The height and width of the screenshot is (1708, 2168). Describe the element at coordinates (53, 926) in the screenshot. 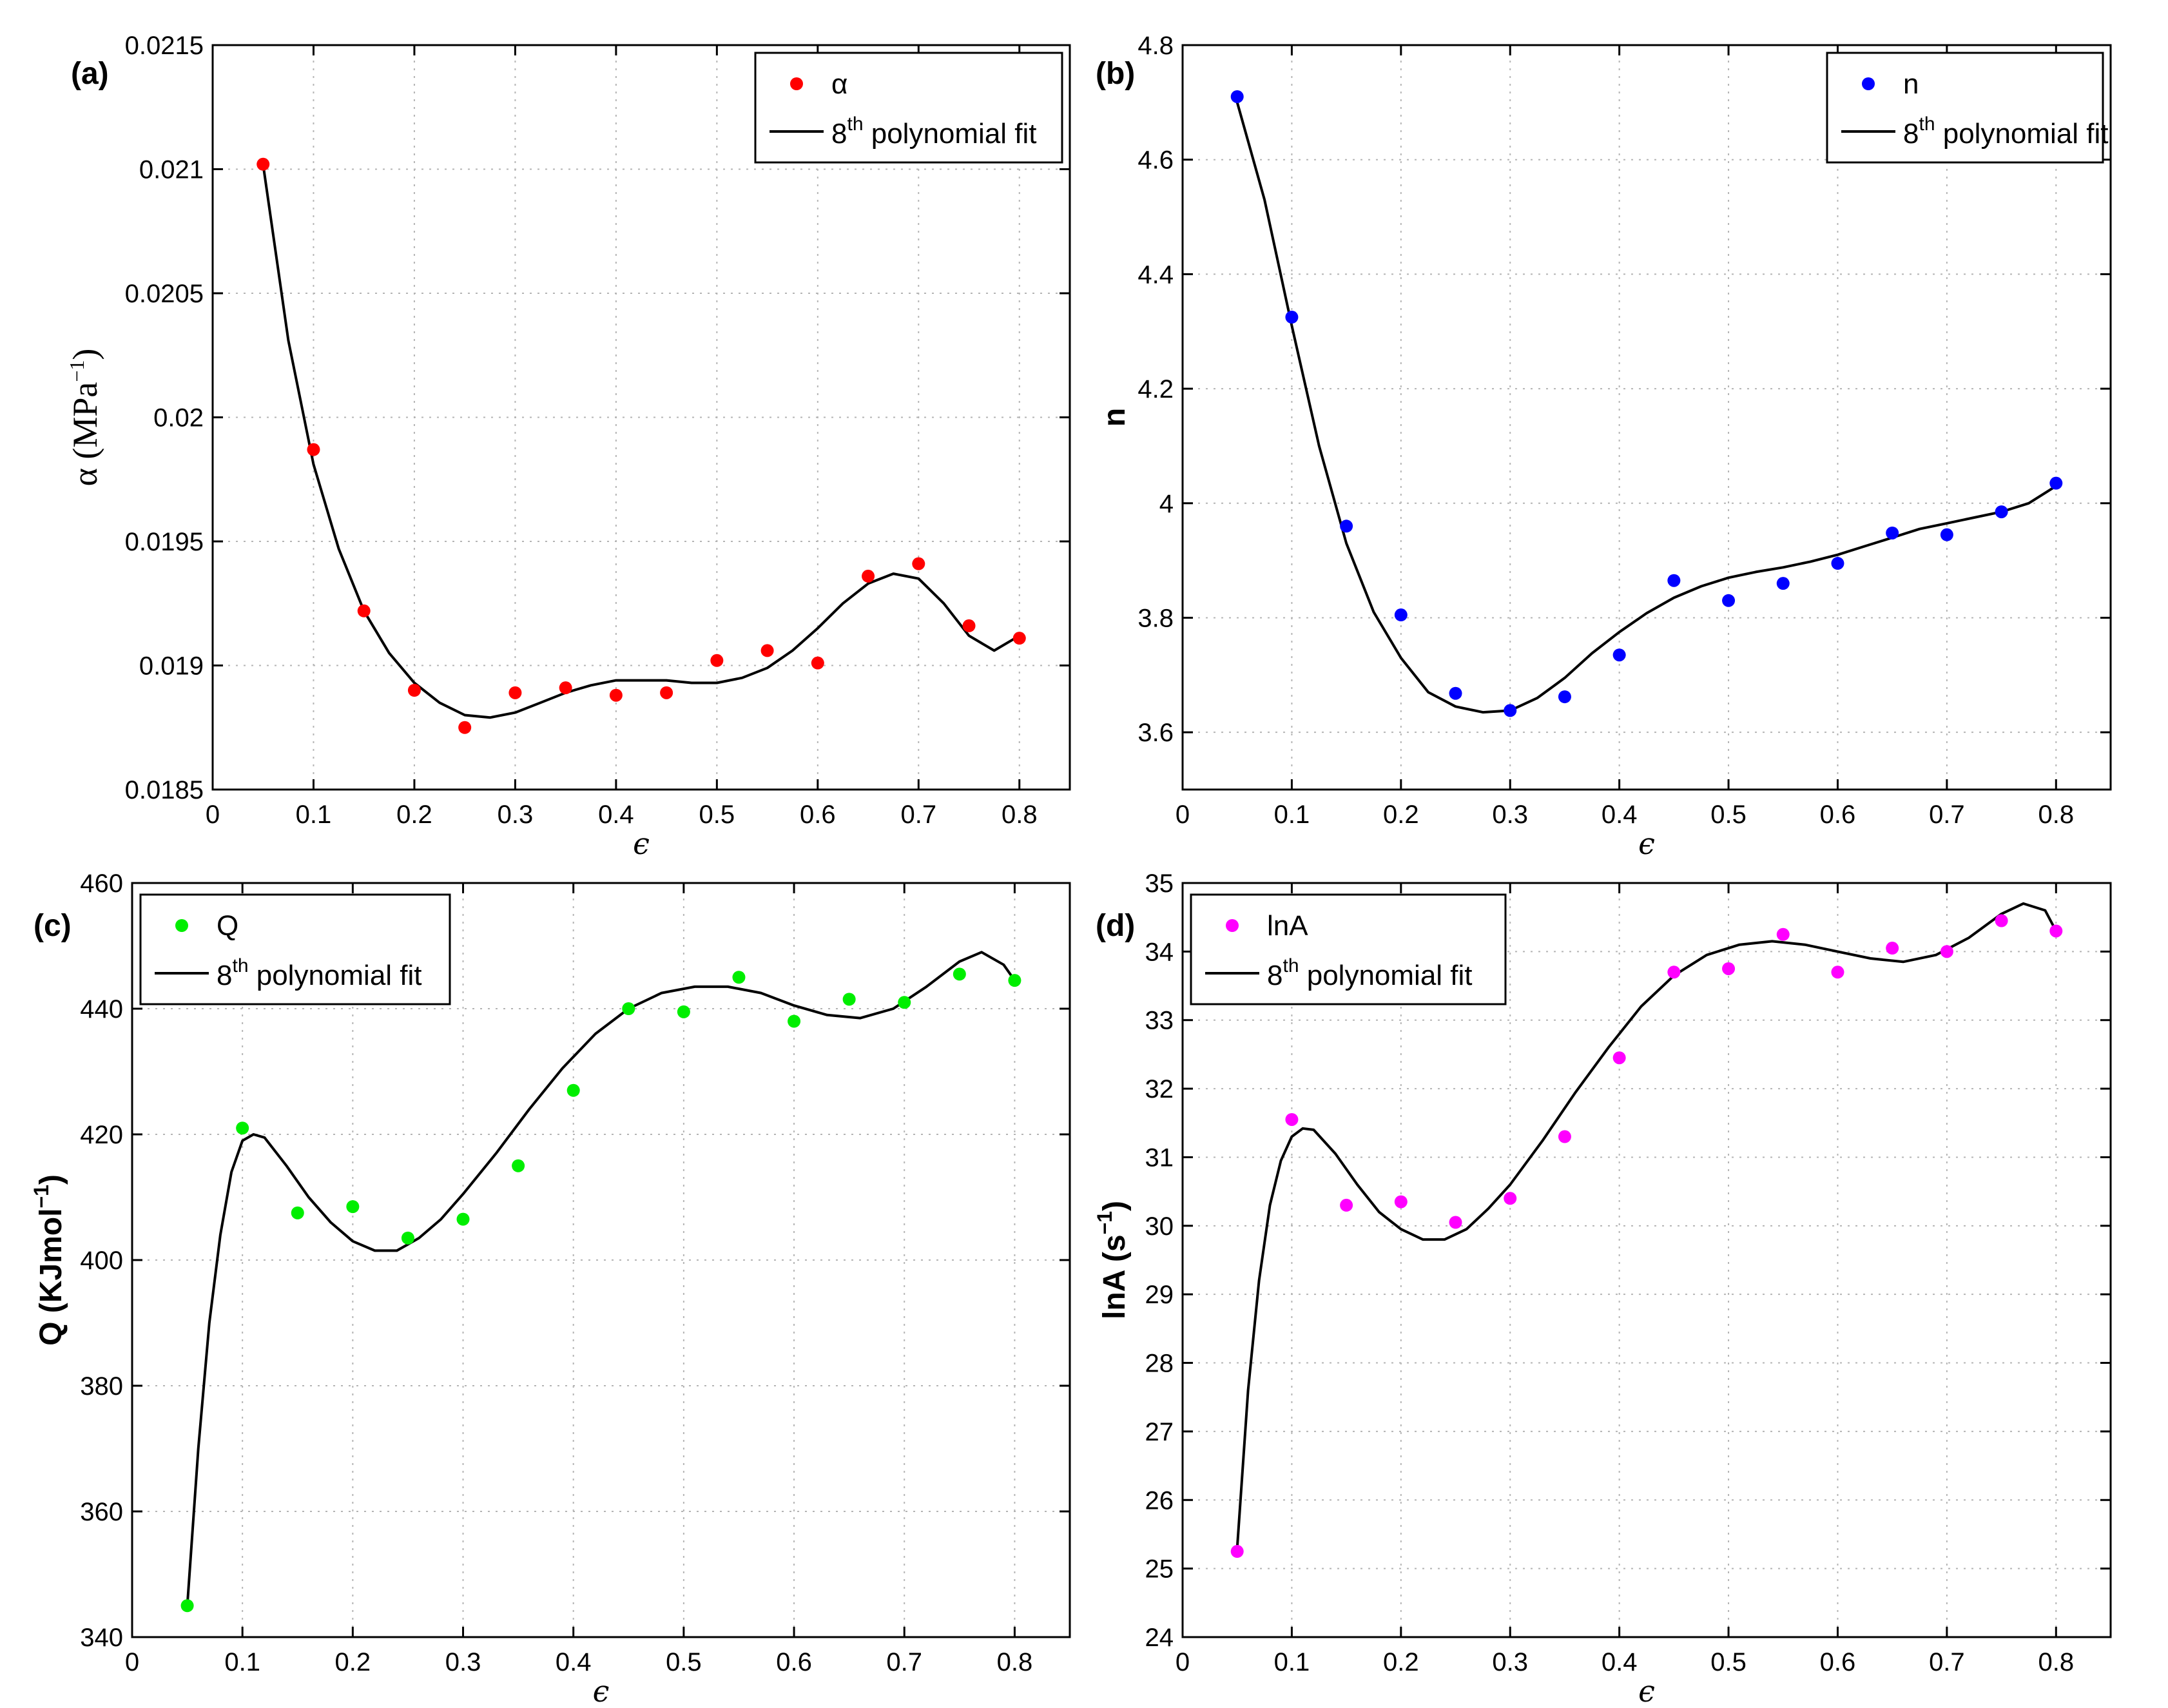

I see `panel-label: (c)` at that location.